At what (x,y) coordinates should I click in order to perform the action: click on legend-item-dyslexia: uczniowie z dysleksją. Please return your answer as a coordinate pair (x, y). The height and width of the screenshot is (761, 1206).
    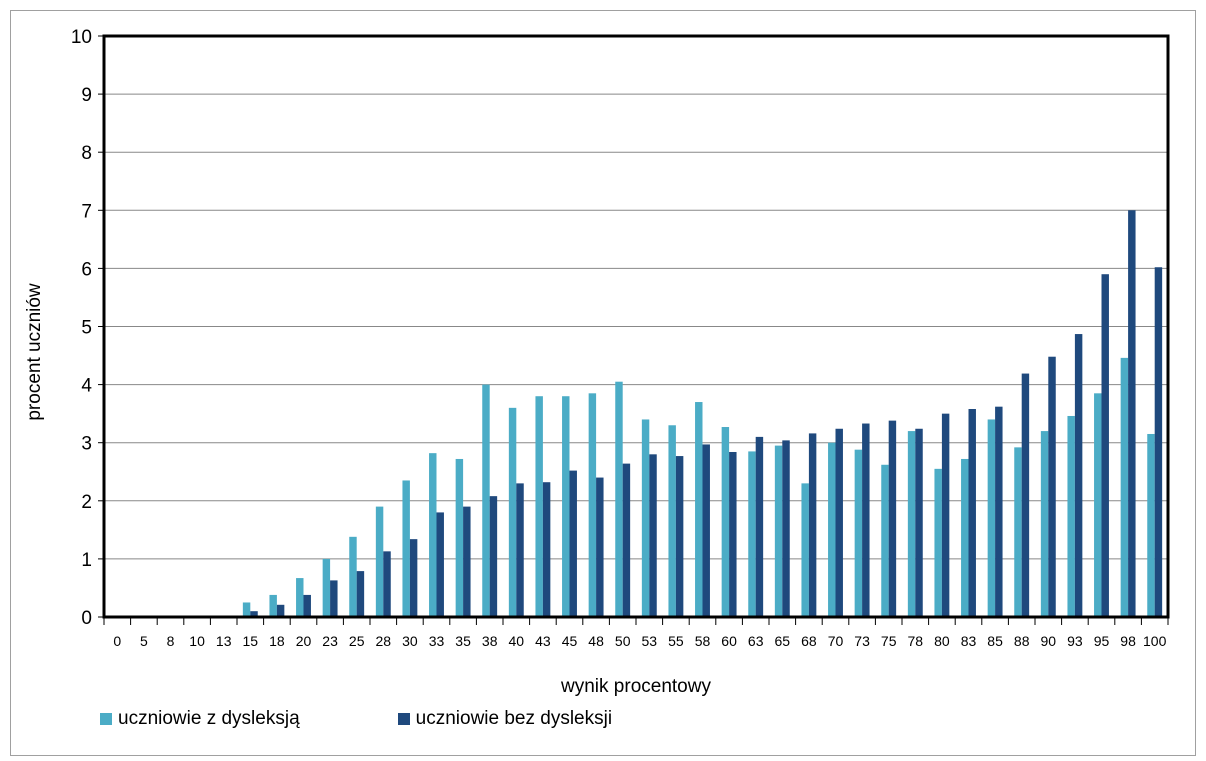
    Looking at the image, I should click on (200, 719).